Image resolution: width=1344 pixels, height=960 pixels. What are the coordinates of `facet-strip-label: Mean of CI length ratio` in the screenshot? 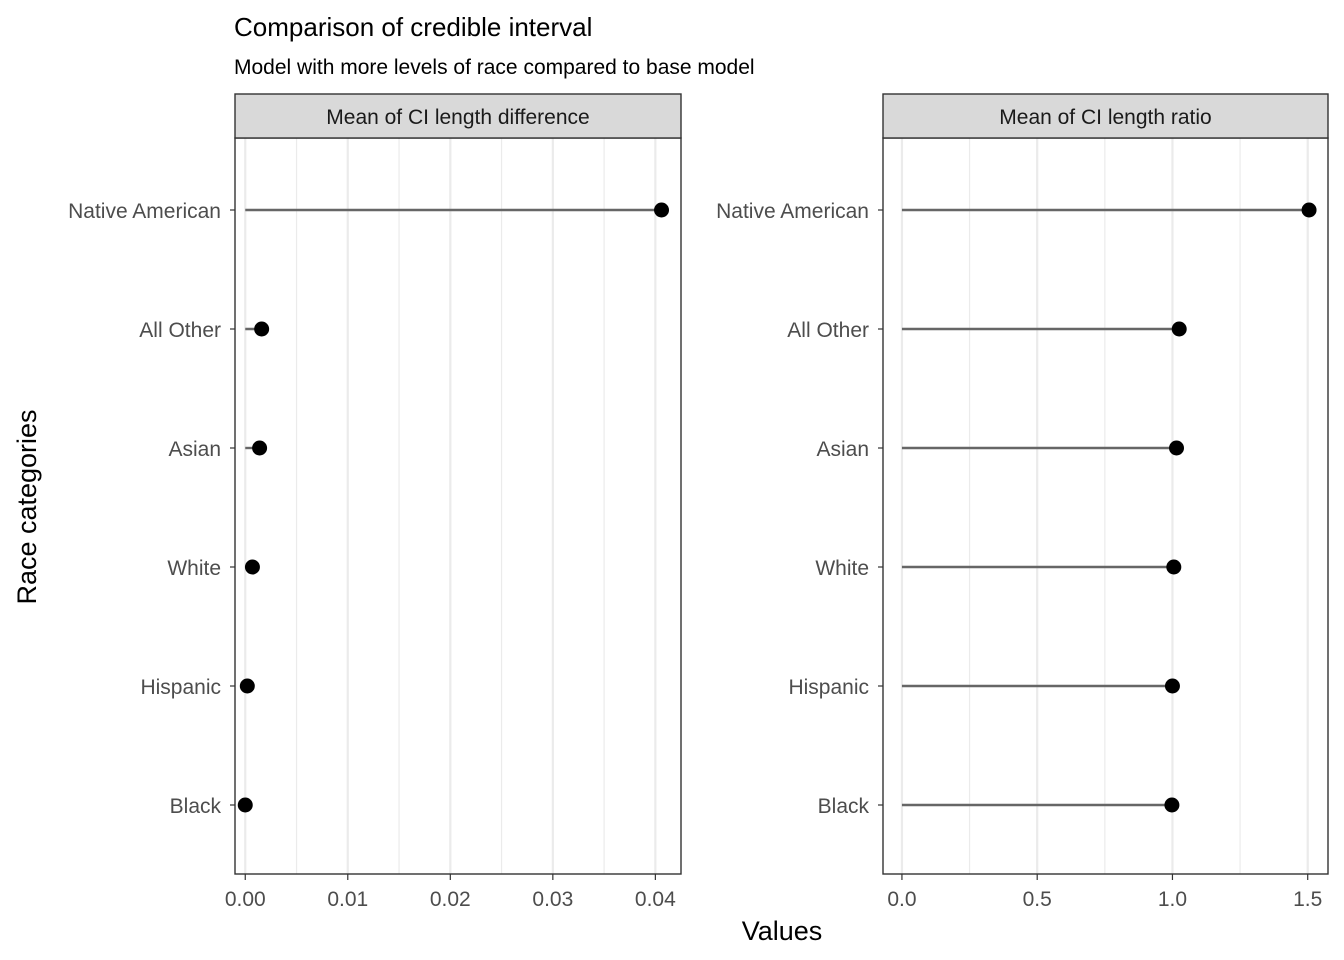 It's located at (1105, 117).